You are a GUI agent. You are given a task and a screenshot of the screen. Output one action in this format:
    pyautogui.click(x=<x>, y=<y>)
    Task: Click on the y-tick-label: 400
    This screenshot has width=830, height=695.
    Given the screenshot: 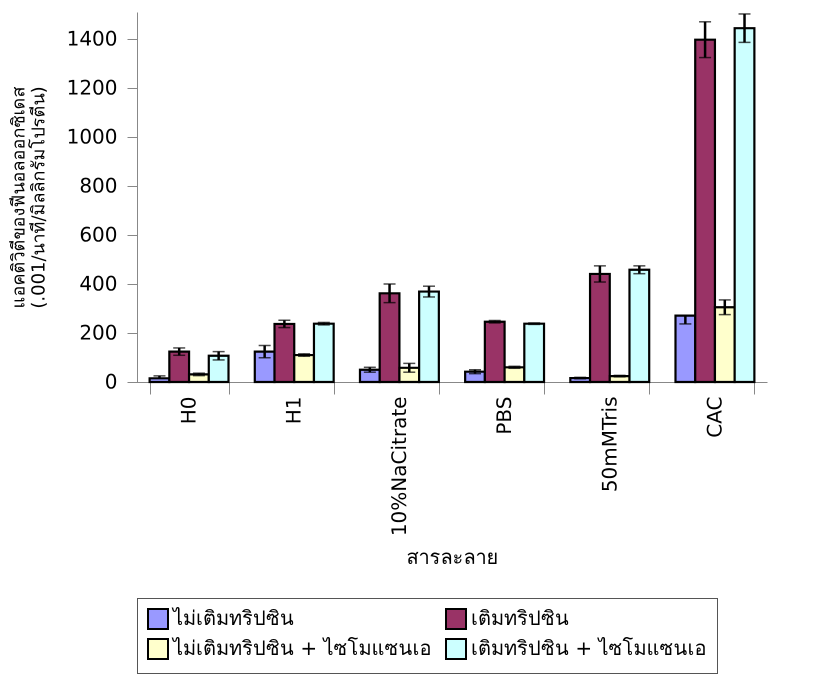 What is the action you would take?
    pyautogui.click(x=98, y=283)
    